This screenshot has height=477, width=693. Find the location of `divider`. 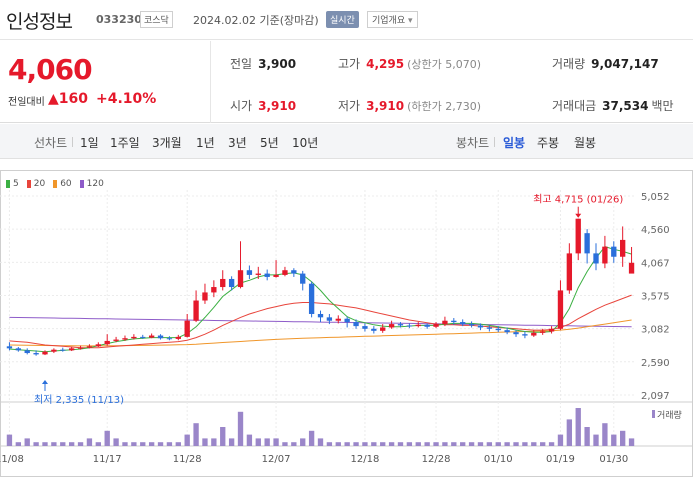

divider is located at coordinates (210, 82).